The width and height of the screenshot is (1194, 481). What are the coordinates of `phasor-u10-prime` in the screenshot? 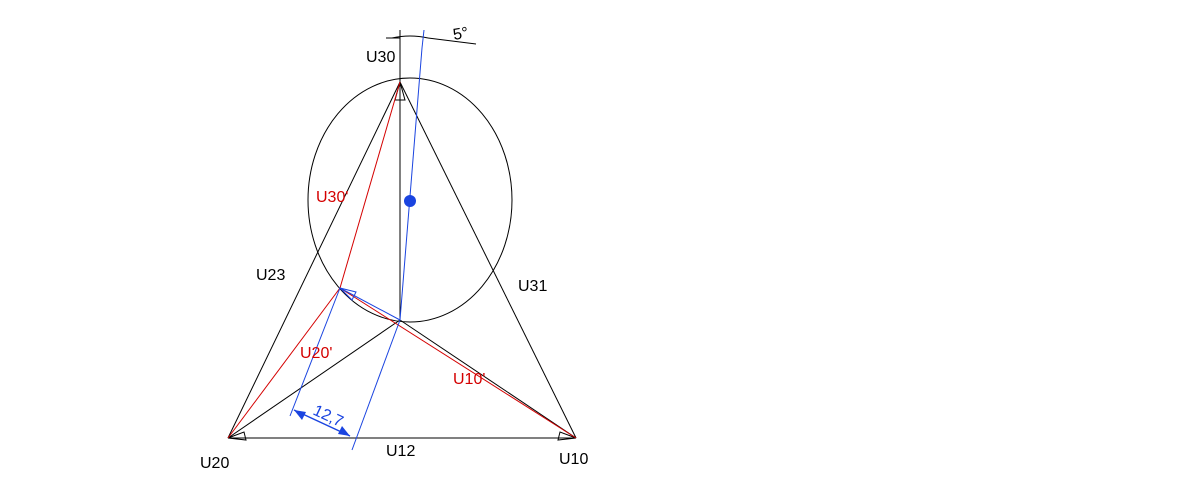 It's located at (458, 363).